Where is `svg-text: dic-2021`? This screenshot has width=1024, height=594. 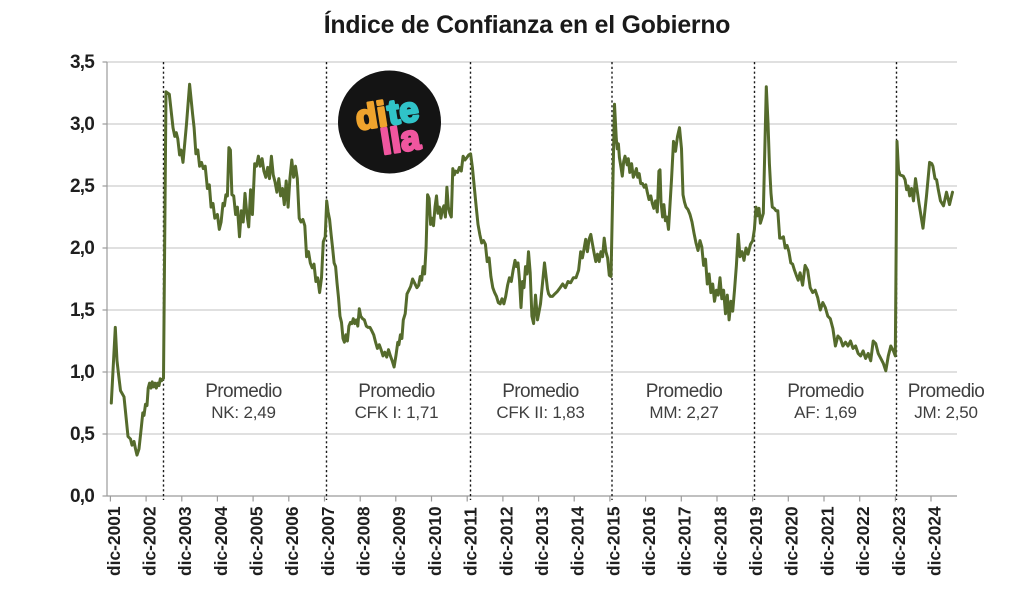 svg-text: dic-2021 is located at coordinates (827, 541).